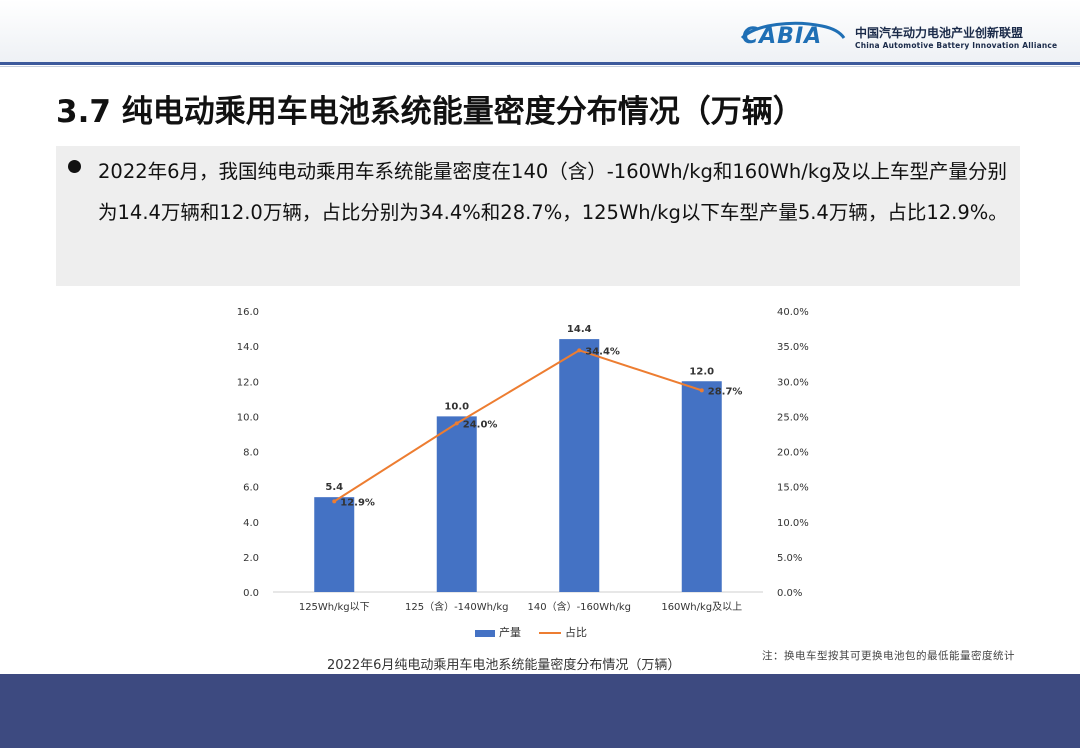  What do you see at coordinates (789, 593) in the screenshot?
I see `y-right-tick-label: 0.0%` at bounding box center [789, 593].